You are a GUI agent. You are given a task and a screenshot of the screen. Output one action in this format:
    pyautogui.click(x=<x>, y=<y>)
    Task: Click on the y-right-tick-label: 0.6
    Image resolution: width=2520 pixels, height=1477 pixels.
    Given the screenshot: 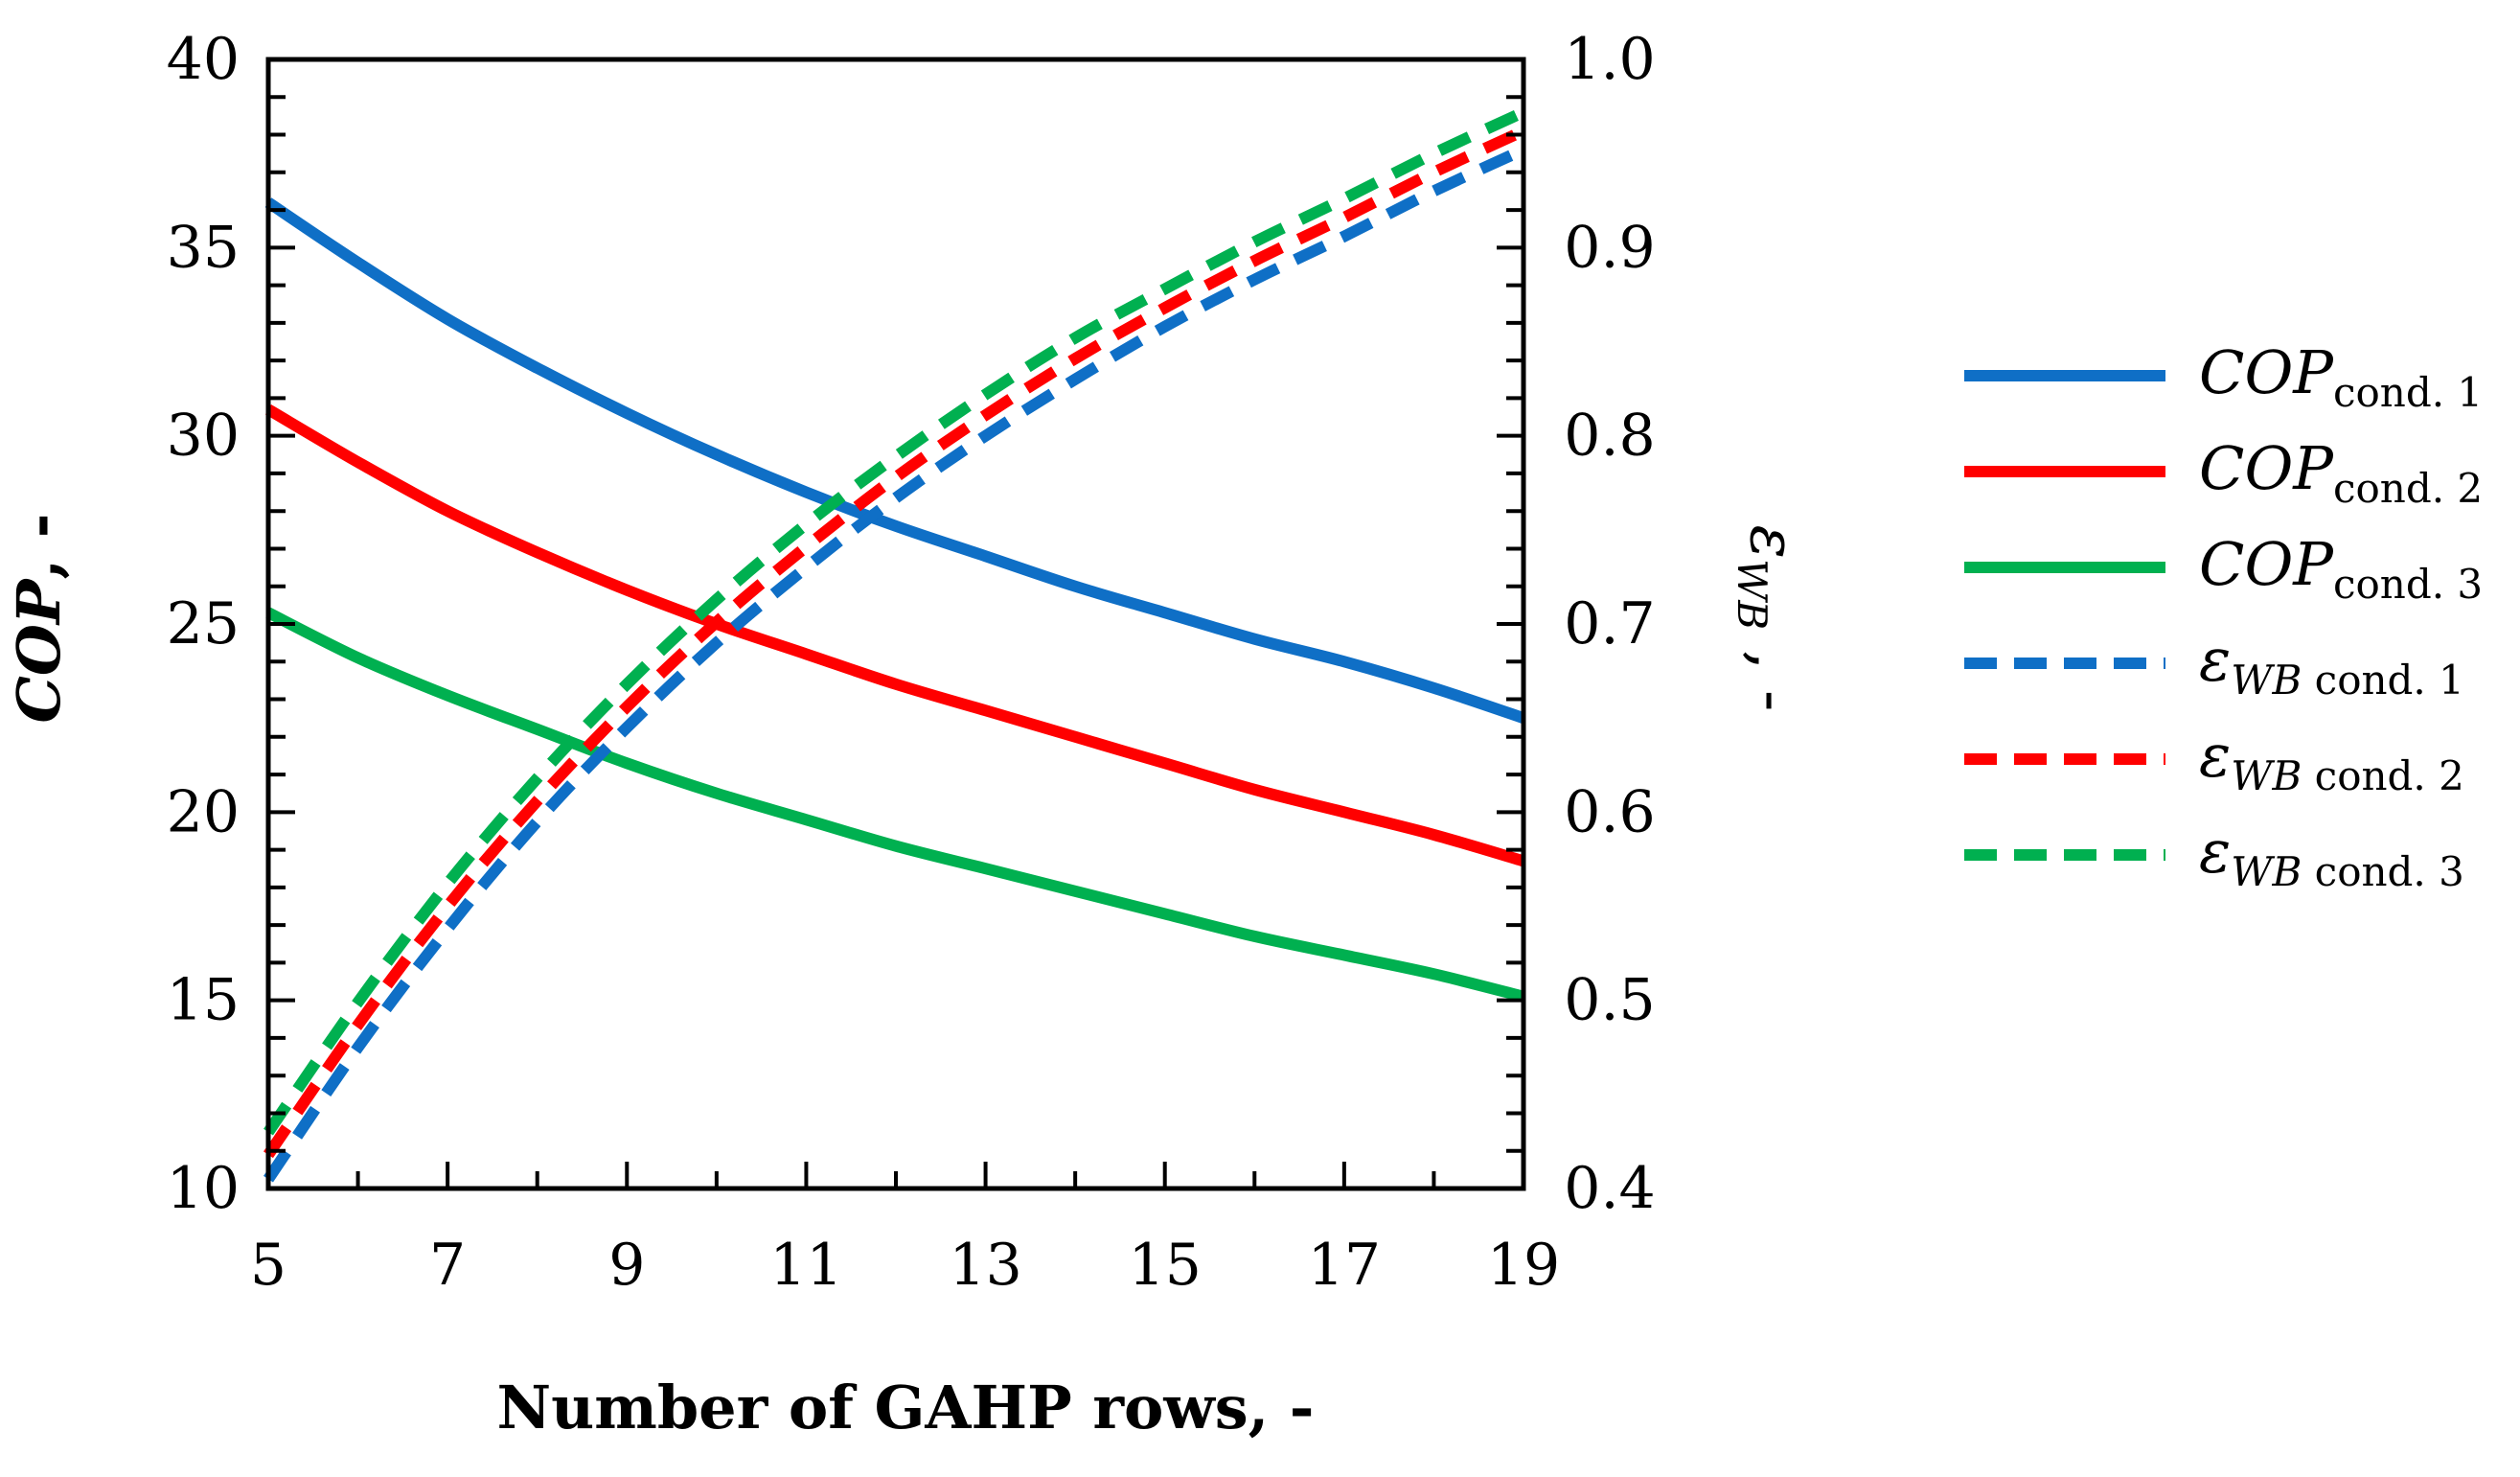 What is the action you would take?
    pyautogui.click(x=1609, y=811)
    